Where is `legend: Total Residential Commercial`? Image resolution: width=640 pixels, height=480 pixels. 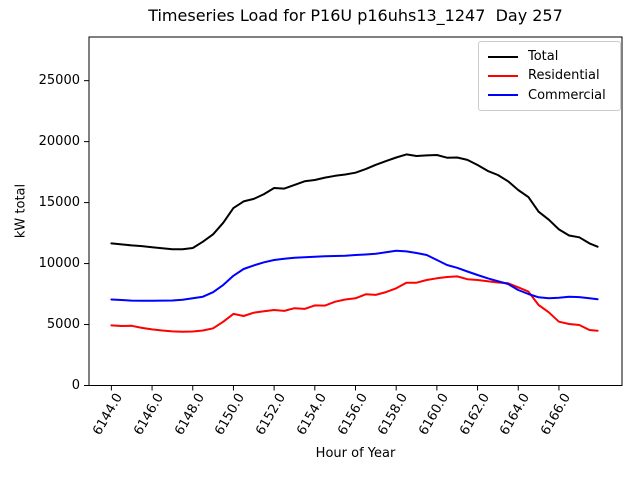
legend: Total Residential Commercial is located at coordinates (549, 76).